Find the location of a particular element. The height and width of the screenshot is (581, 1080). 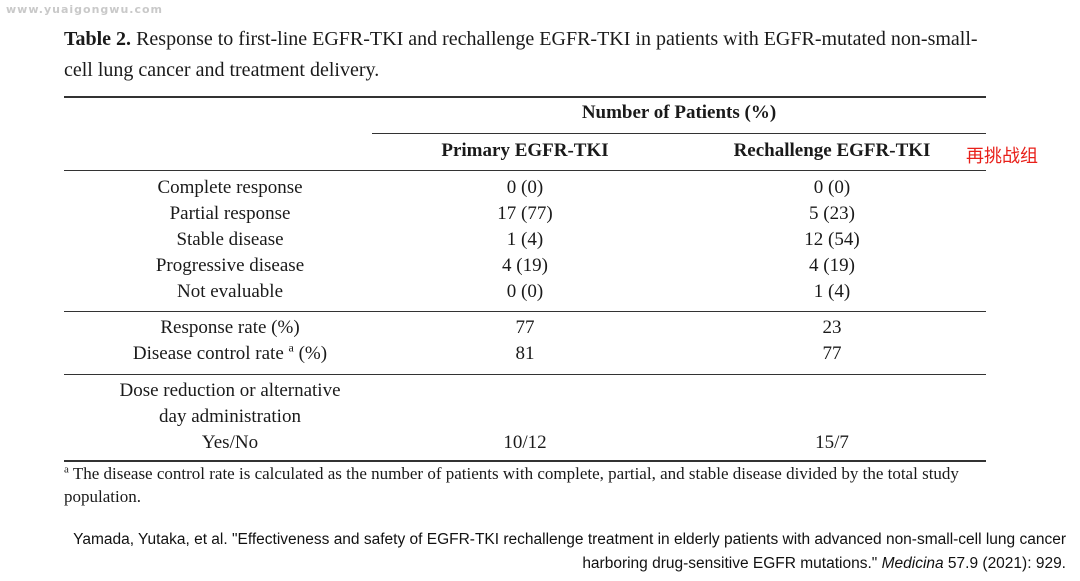

table-row: Progressive disease 4 (19) 4 (19) is located at coordinates (540, 268).